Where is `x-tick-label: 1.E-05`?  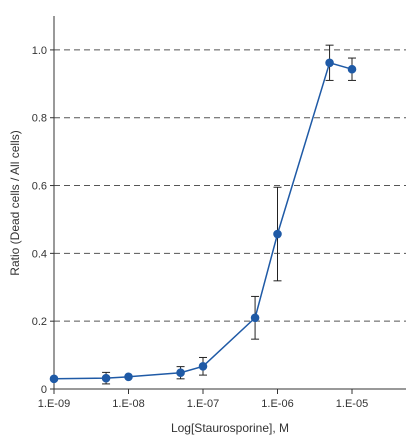
x-tick-label: 1.E-05 is located at coordinates (352, 404).